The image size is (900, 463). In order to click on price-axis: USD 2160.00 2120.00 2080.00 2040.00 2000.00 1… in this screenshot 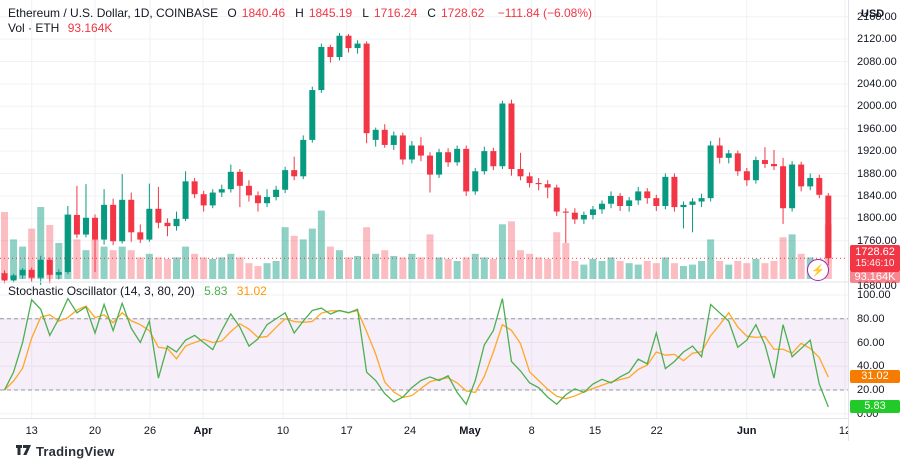, I will do `click(874, 220)`.